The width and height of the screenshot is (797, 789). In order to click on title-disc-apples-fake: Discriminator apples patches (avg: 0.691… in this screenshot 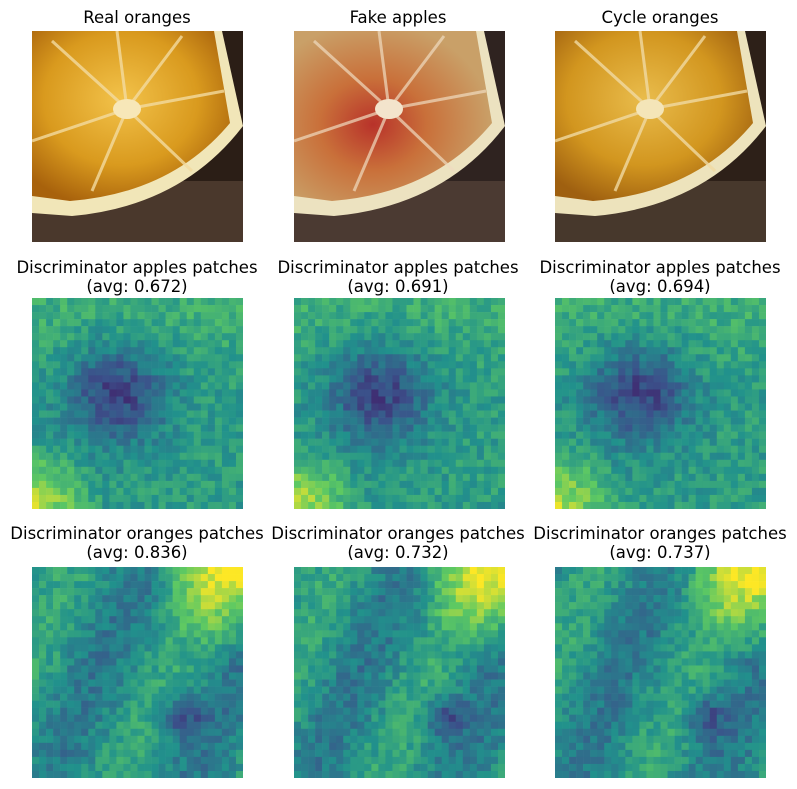, I will do `click(398, 277)`.